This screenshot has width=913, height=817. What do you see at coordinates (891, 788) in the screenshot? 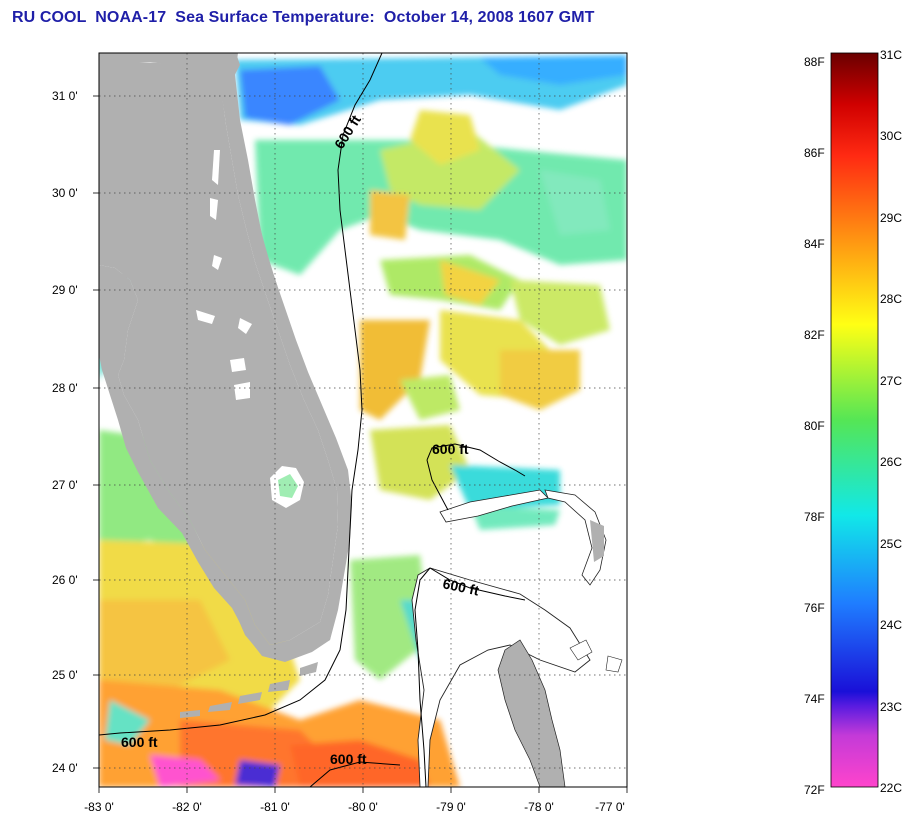
I see `colorbar-c-label: 22C` at bounding box center [891, 788].